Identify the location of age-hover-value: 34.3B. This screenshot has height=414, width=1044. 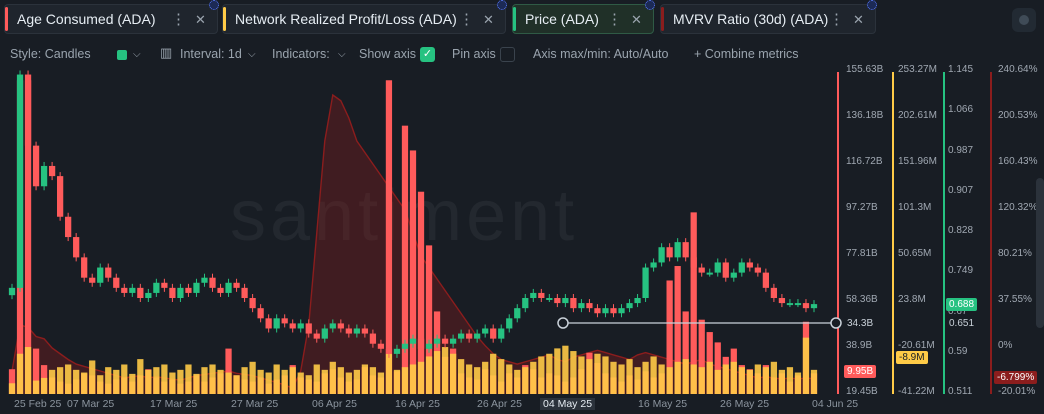
(860, 323).